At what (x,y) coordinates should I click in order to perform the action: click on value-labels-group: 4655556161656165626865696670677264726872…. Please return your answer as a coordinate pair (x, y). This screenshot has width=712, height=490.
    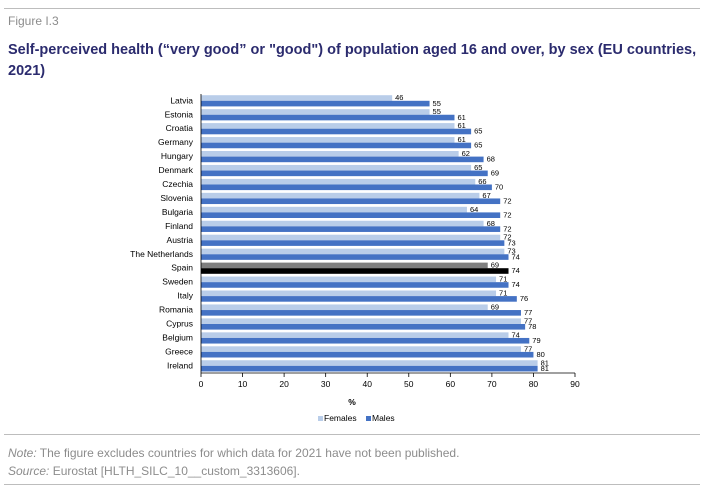
    Looking at the image, I should click on (472, 233).